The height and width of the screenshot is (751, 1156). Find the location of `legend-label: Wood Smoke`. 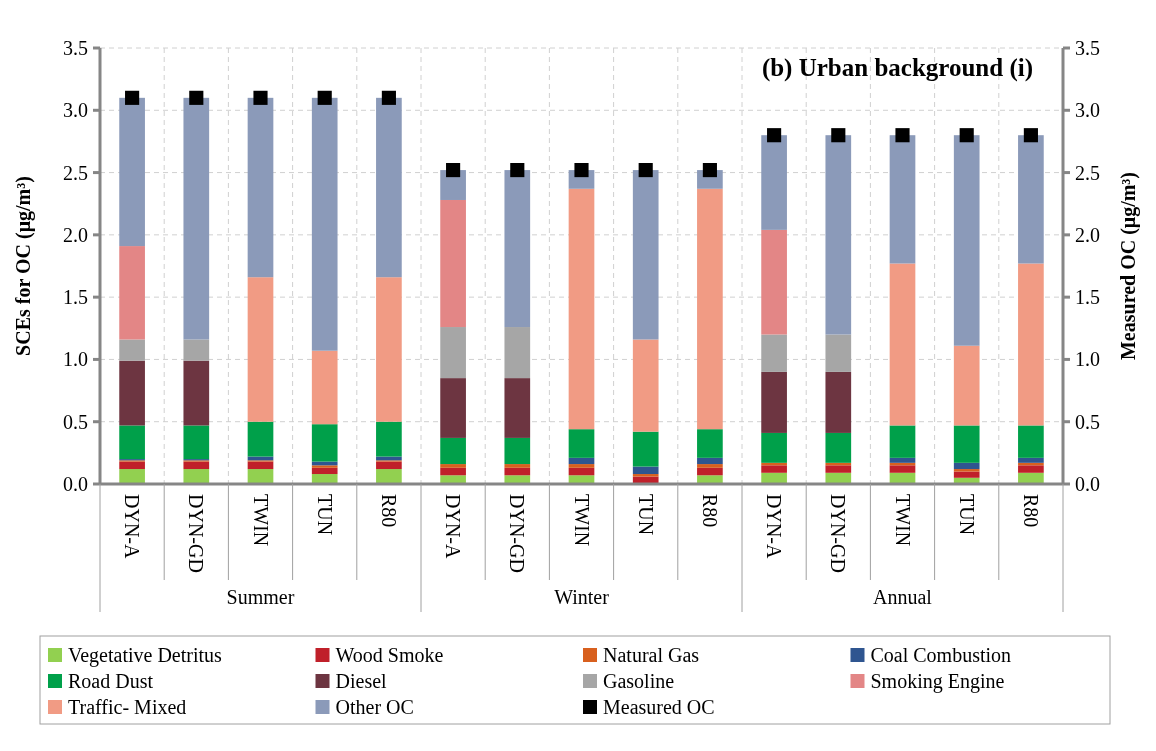

legend-label: Wood Smoke is located at coordinates (389, 655).